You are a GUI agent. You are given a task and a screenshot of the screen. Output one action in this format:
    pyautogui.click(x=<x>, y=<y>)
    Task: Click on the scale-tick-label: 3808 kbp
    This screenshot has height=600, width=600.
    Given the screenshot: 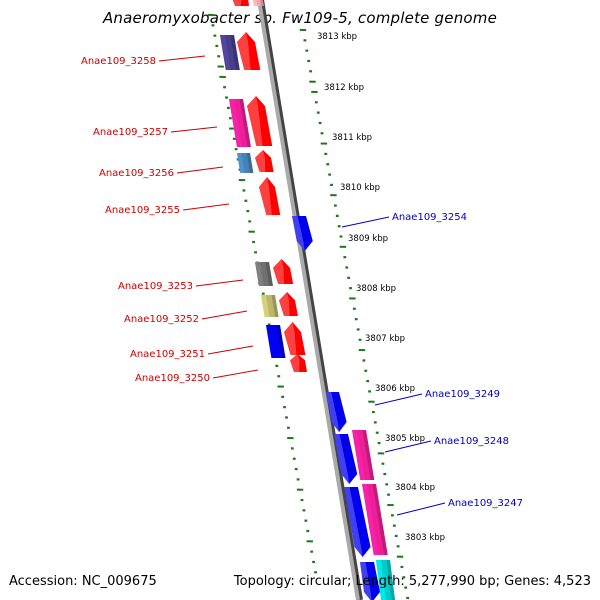 What is the action you would take?
    pyautogui.click(x=376, y=289)
    